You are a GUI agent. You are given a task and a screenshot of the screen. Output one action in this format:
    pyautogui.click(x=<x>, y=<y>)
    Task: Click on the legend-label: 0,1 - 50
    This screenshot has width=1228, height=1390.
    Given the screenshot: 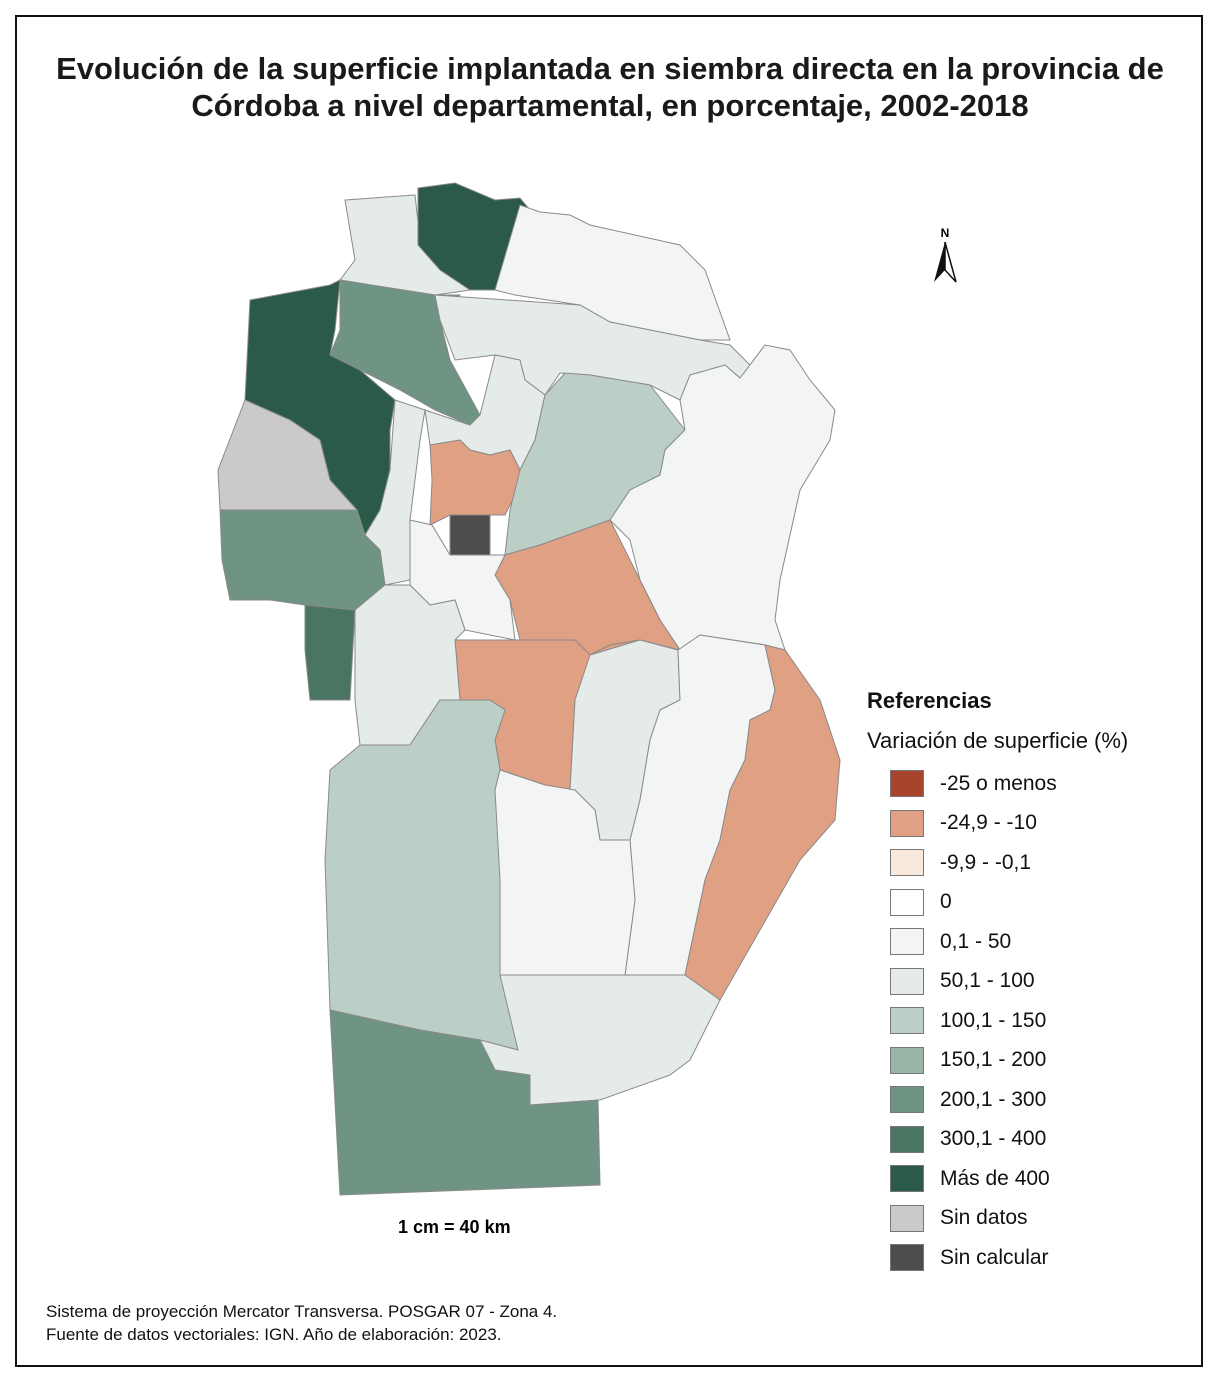 What is the action you would take?
    pyautogui.click(x=976, y=941)
    